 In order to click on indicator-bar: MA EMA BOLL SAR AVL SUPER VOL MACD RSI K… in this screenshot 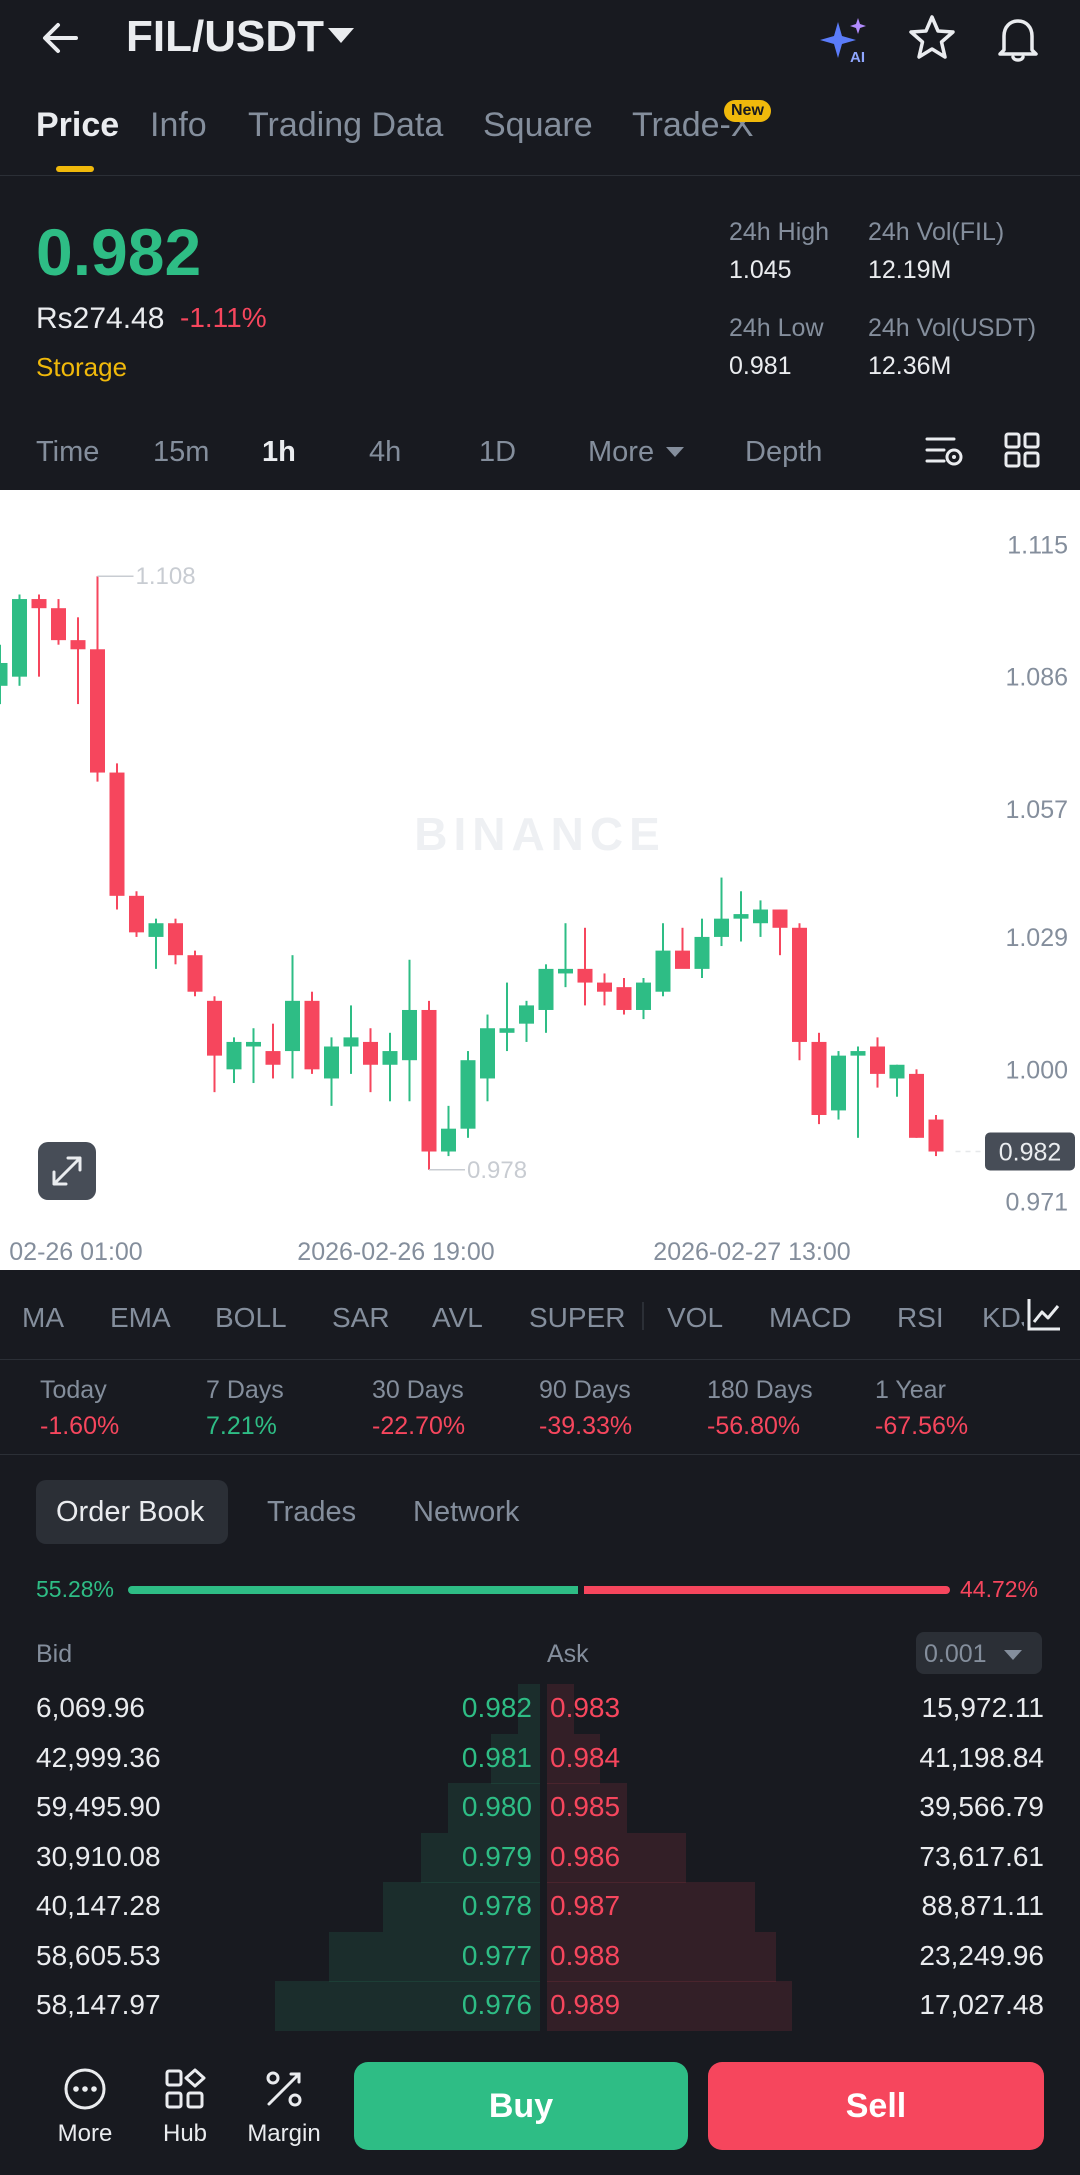, I will do `click(540, 1316)`.